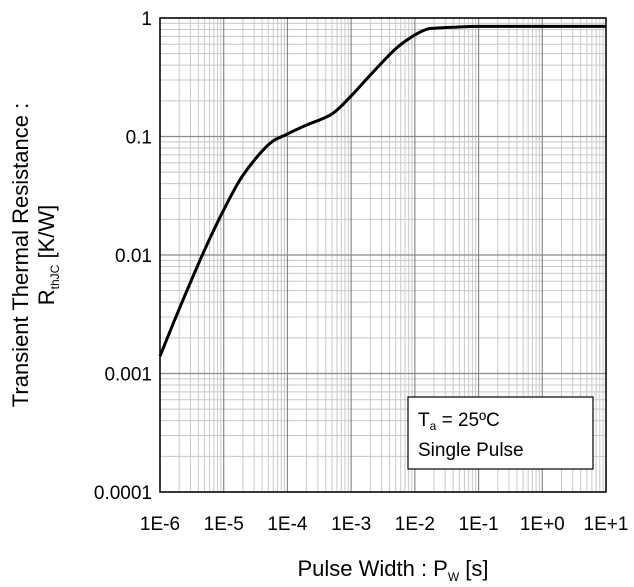 The width and height of the screenshot is (634, 587). I want to click on annotation-temp: = 25ºC, so click(467, 420).